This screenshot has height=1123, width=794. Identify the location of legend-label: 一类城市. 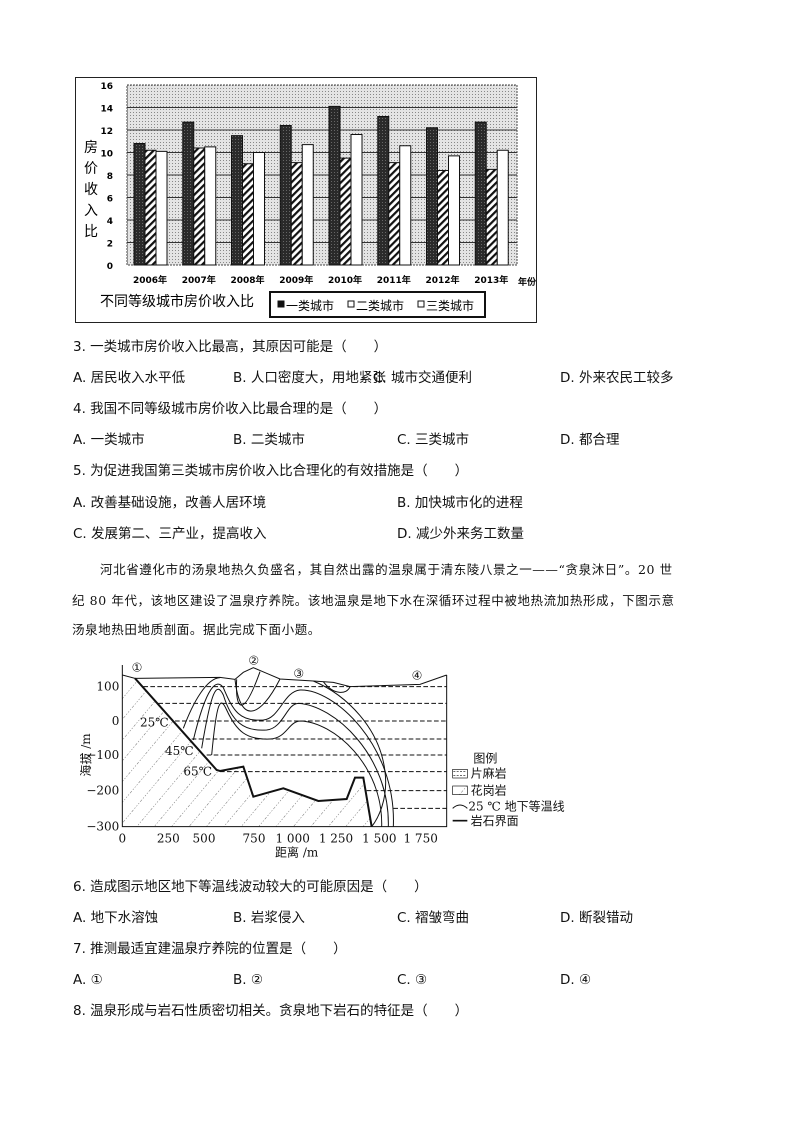
(310, 305).